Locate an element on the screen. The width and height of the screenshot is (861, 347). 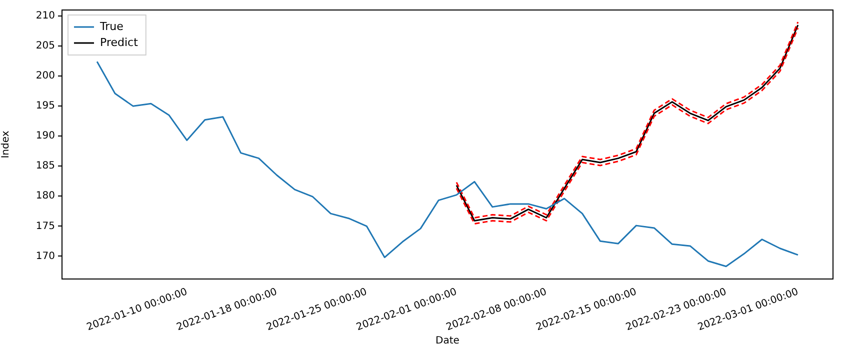
y-axis-title: Index is located at coordinates (6, 144).